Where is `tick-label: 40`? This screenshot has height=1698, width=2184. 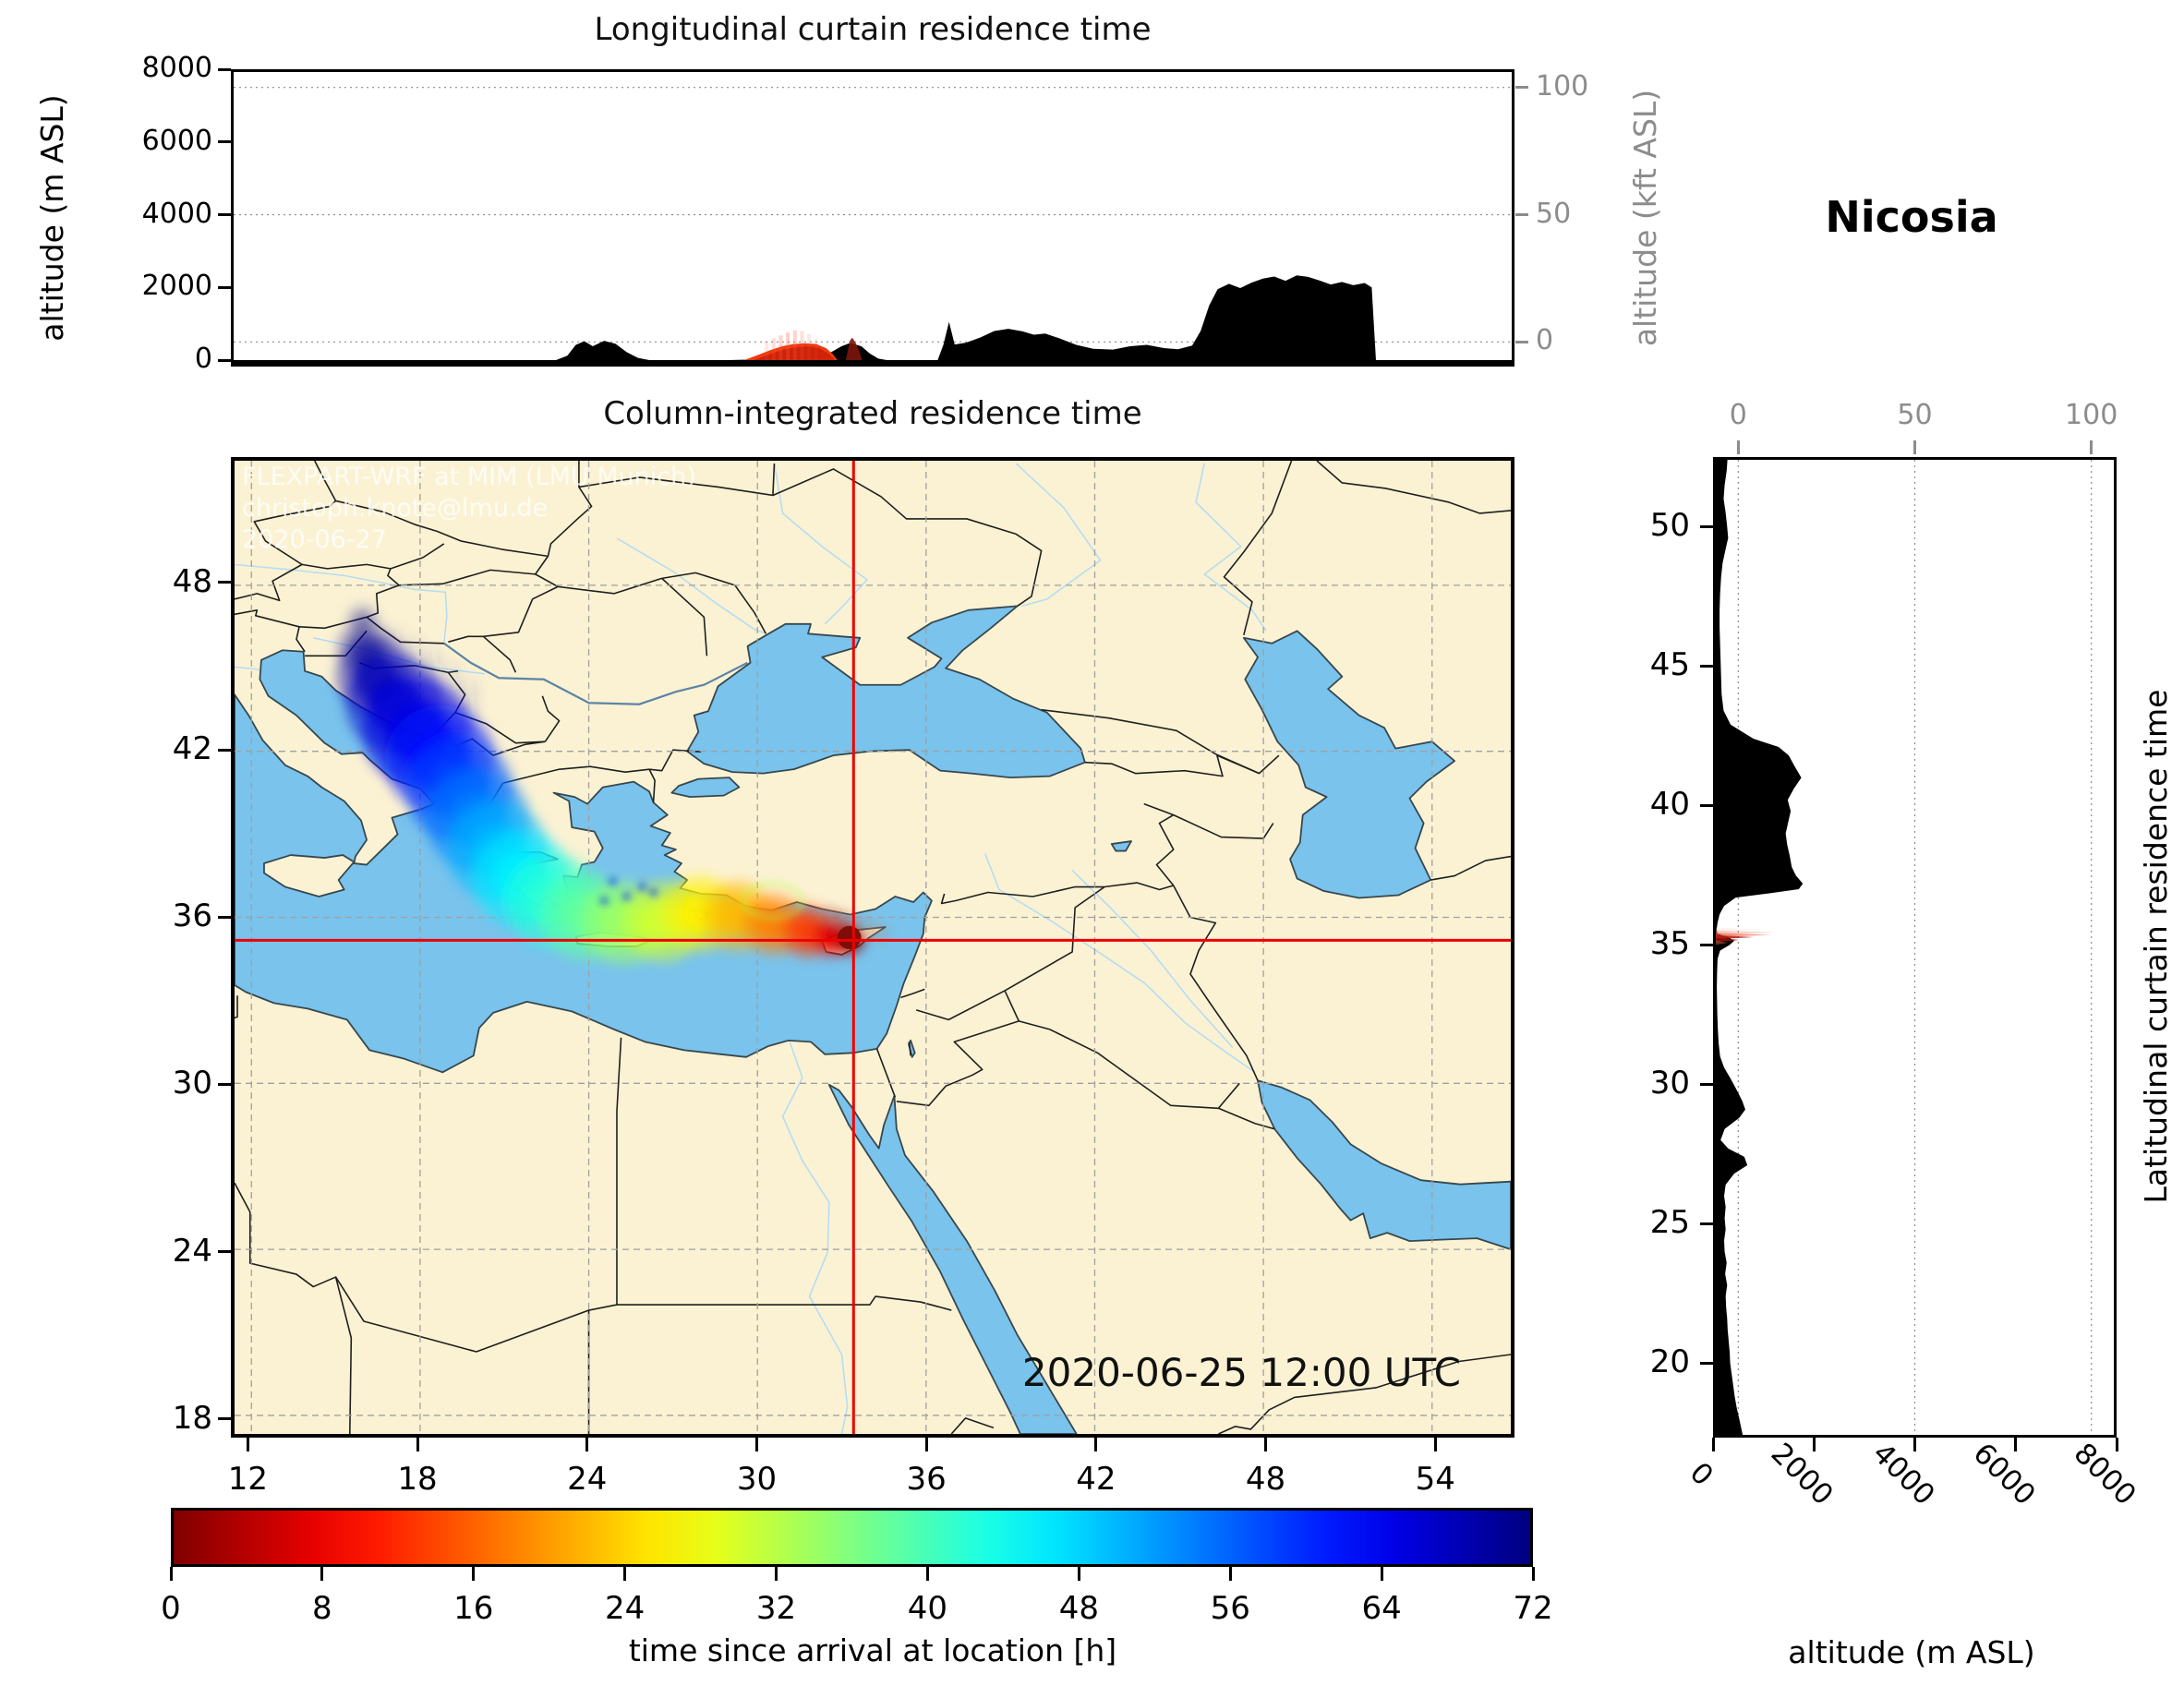 tick-label: 40 is located at coordinates (927, 1608).